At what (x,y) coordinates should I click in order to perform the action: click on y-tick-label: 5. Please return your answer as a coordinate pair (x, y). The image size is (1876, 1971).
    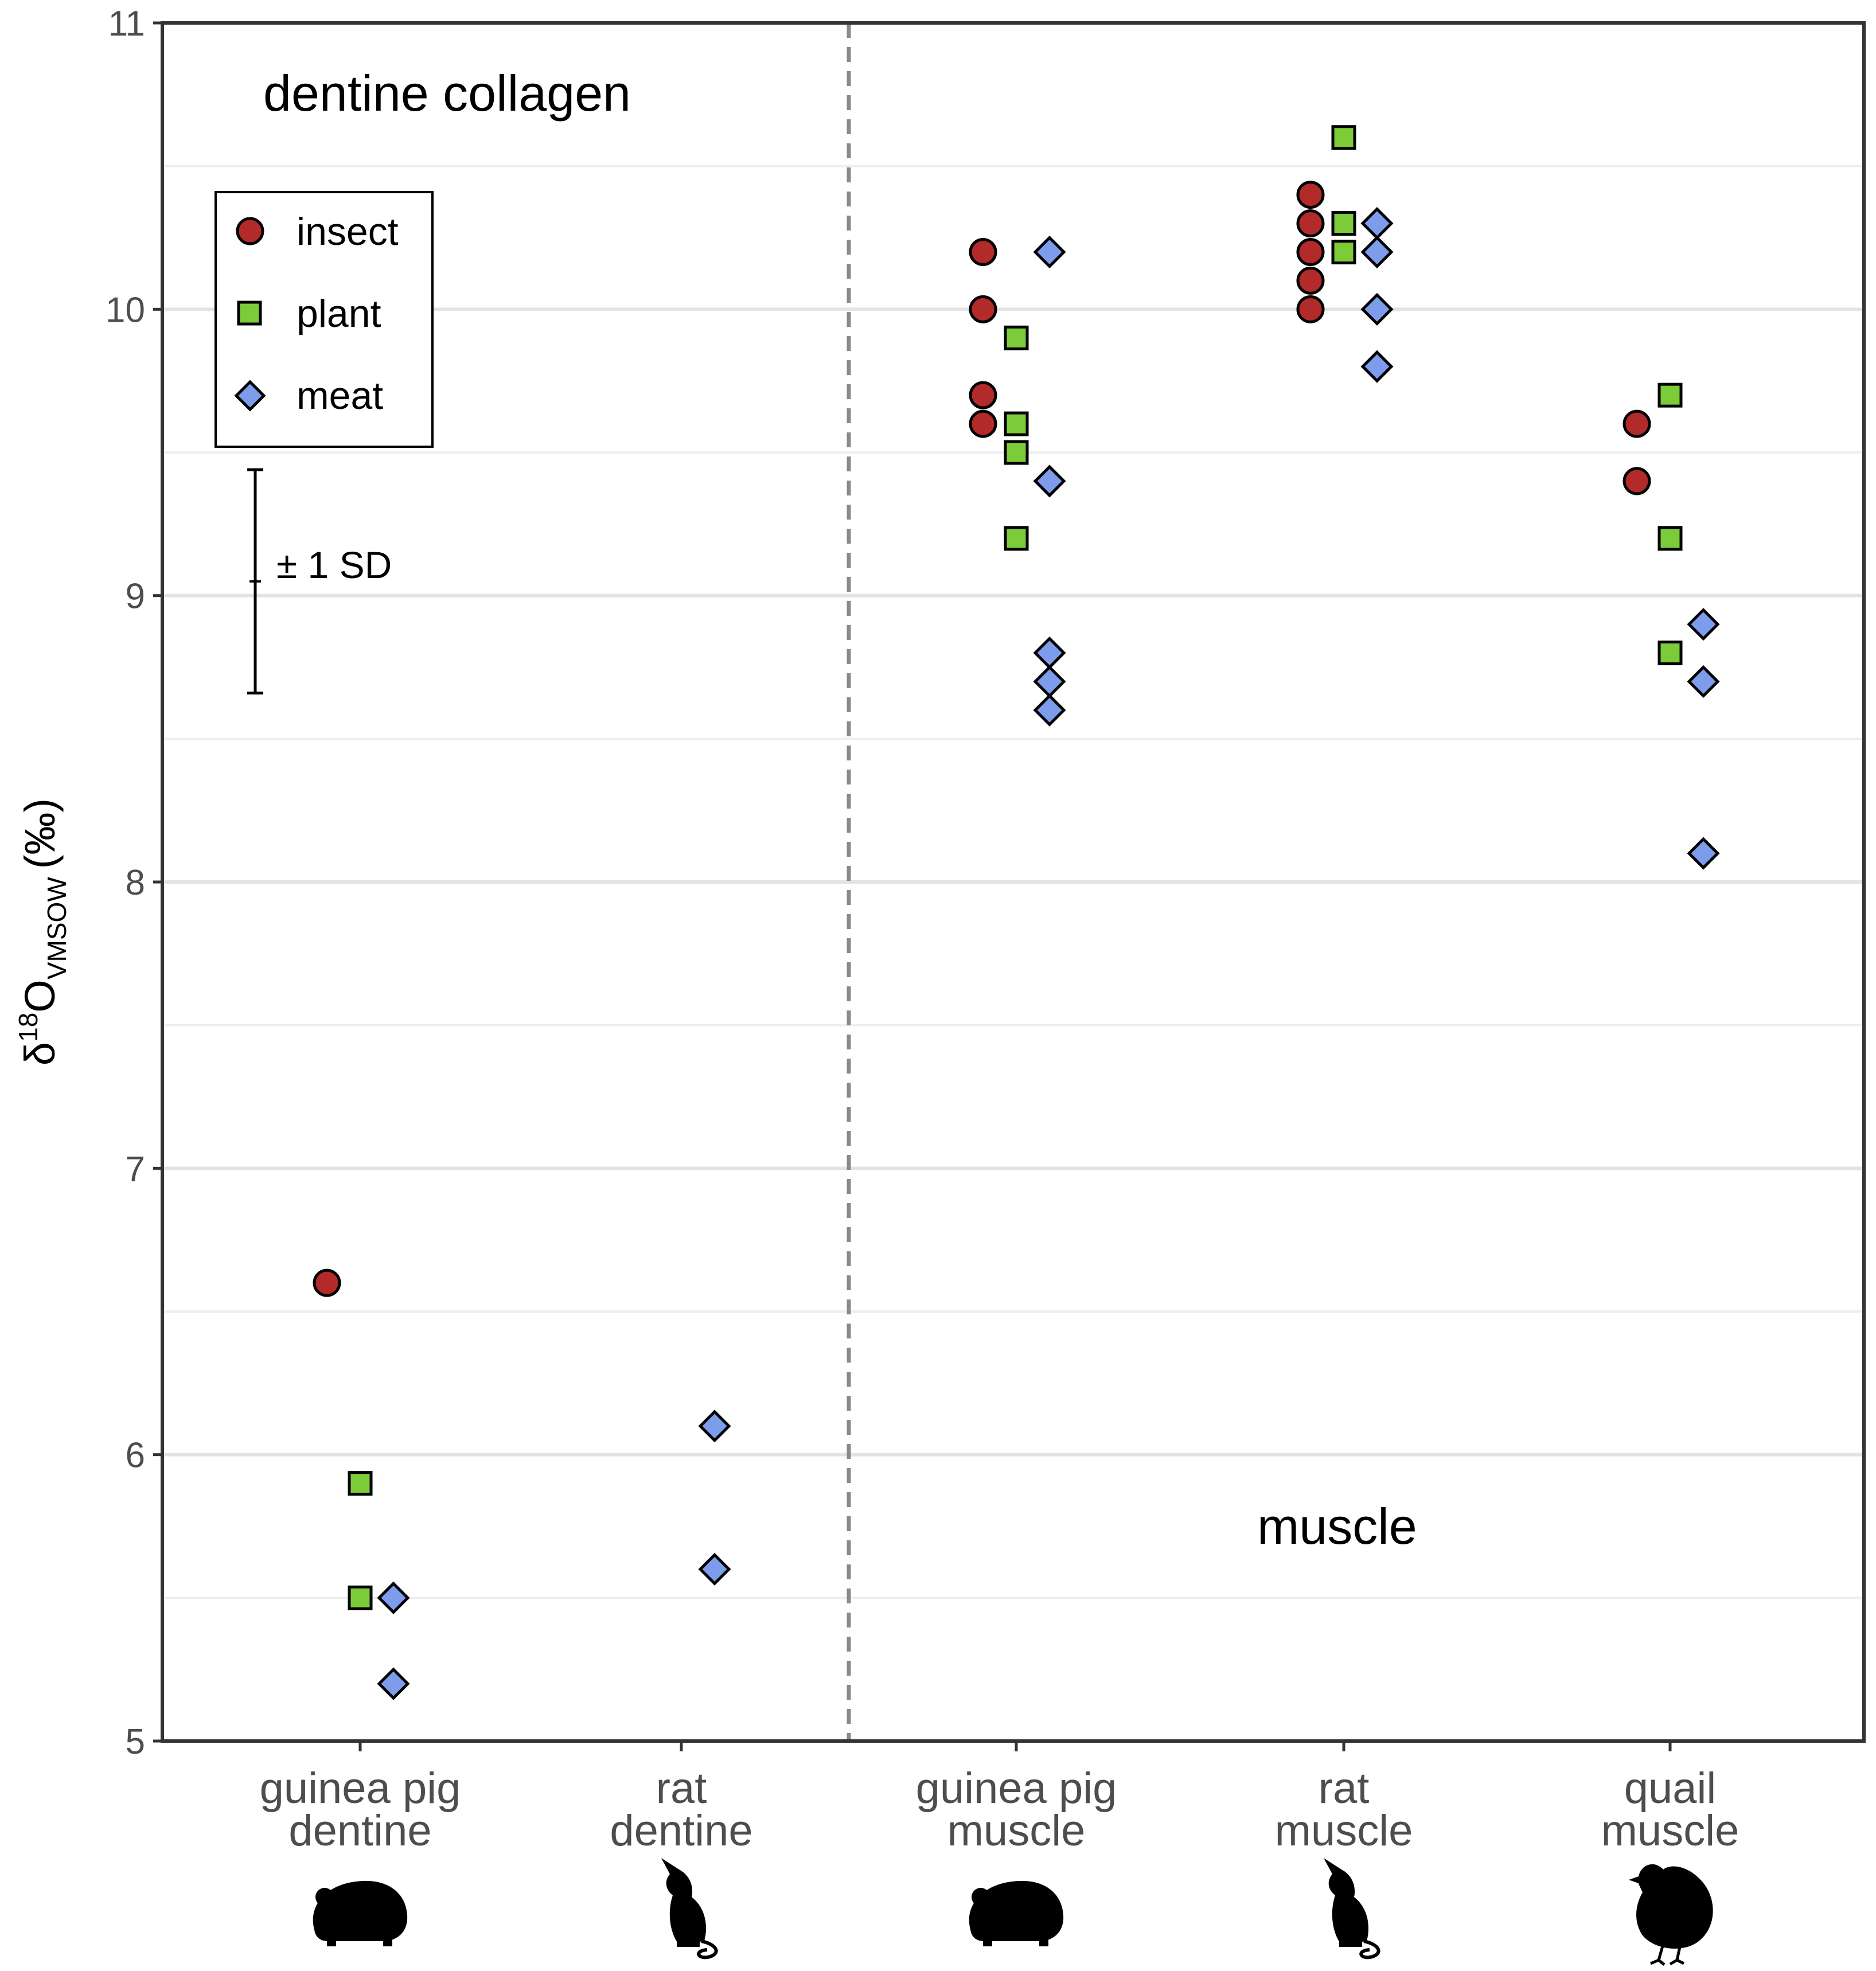
    Looking at the image, I should click on (135, 1742).